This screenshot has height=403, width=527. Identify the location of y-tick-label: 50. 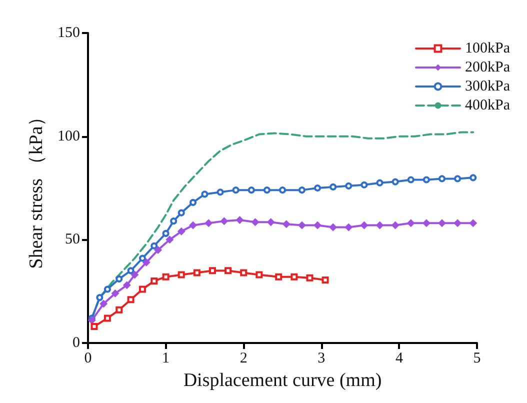
(72, 240).